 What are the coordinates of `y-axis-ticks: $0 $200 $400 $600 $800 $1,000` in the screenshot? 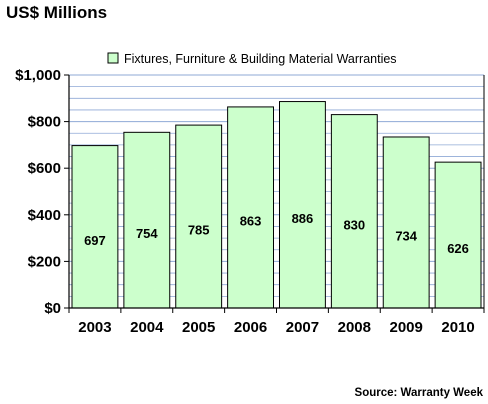 It's located at (42, 192).